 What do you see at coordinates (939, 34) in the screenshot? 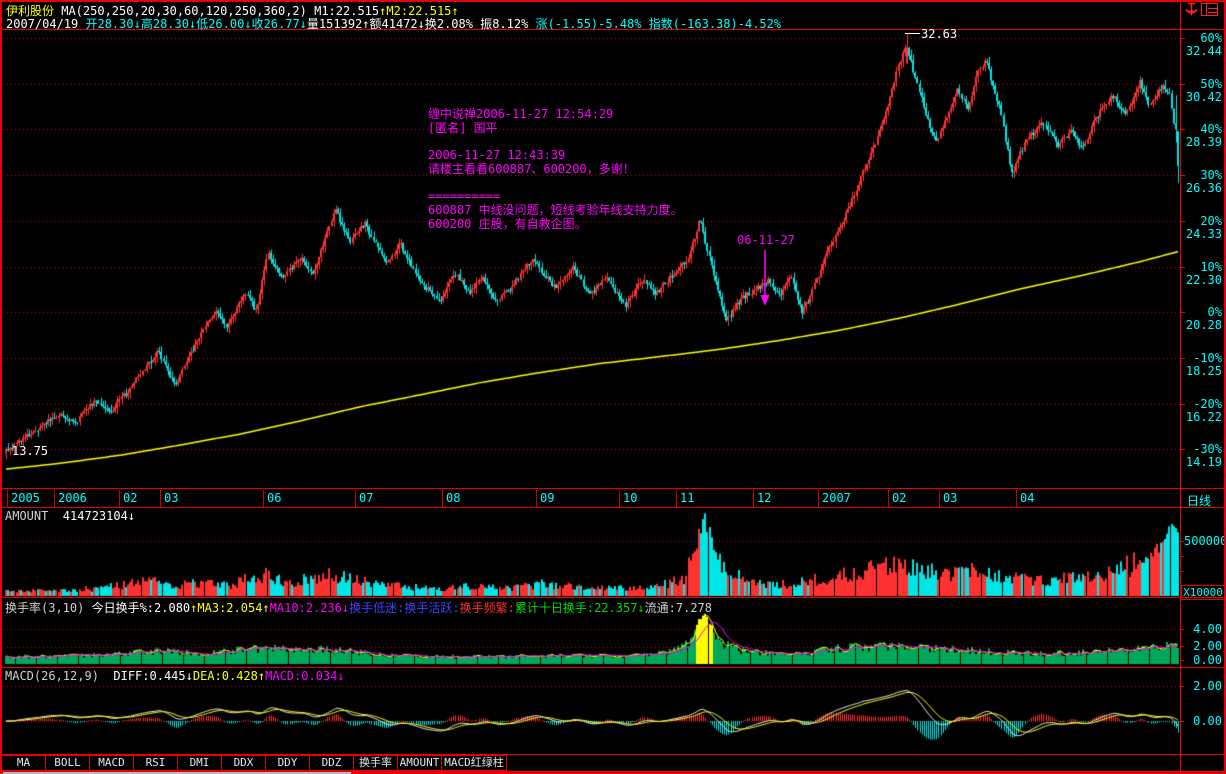
I see `peak-price-label: 32.63` at bounding box center [939, 34].